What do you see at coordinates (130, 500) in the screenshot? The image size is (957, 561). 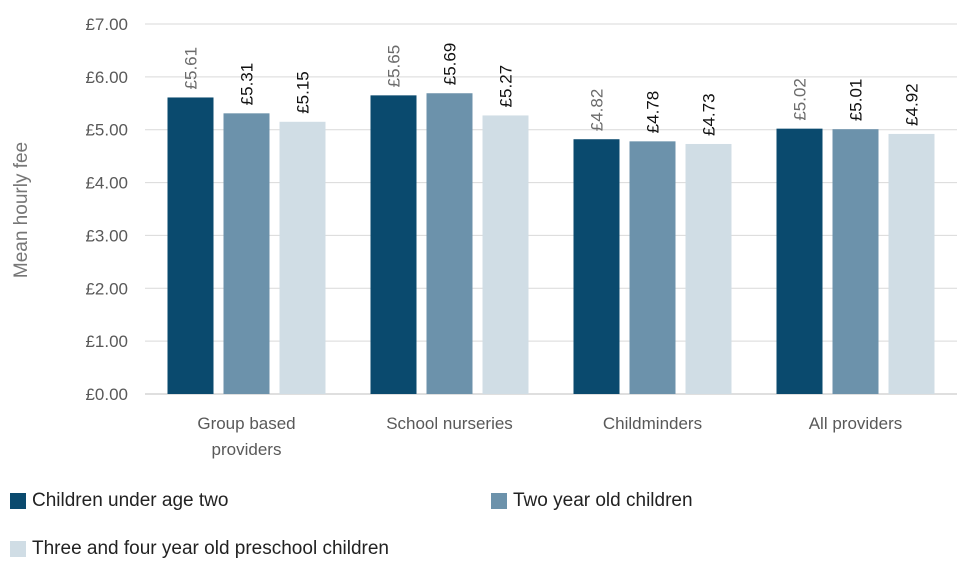 I see `legend-label: Children under age two` at bounding box center [130, 500].